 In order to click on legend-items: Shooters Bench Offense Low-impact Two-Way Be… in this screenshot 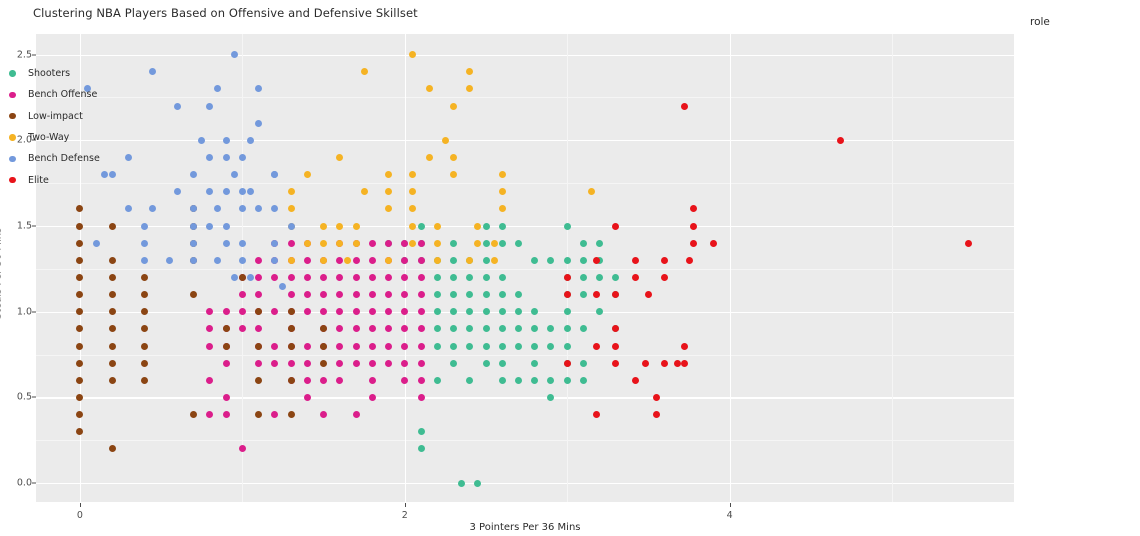, I will do `click(57, 127)`.